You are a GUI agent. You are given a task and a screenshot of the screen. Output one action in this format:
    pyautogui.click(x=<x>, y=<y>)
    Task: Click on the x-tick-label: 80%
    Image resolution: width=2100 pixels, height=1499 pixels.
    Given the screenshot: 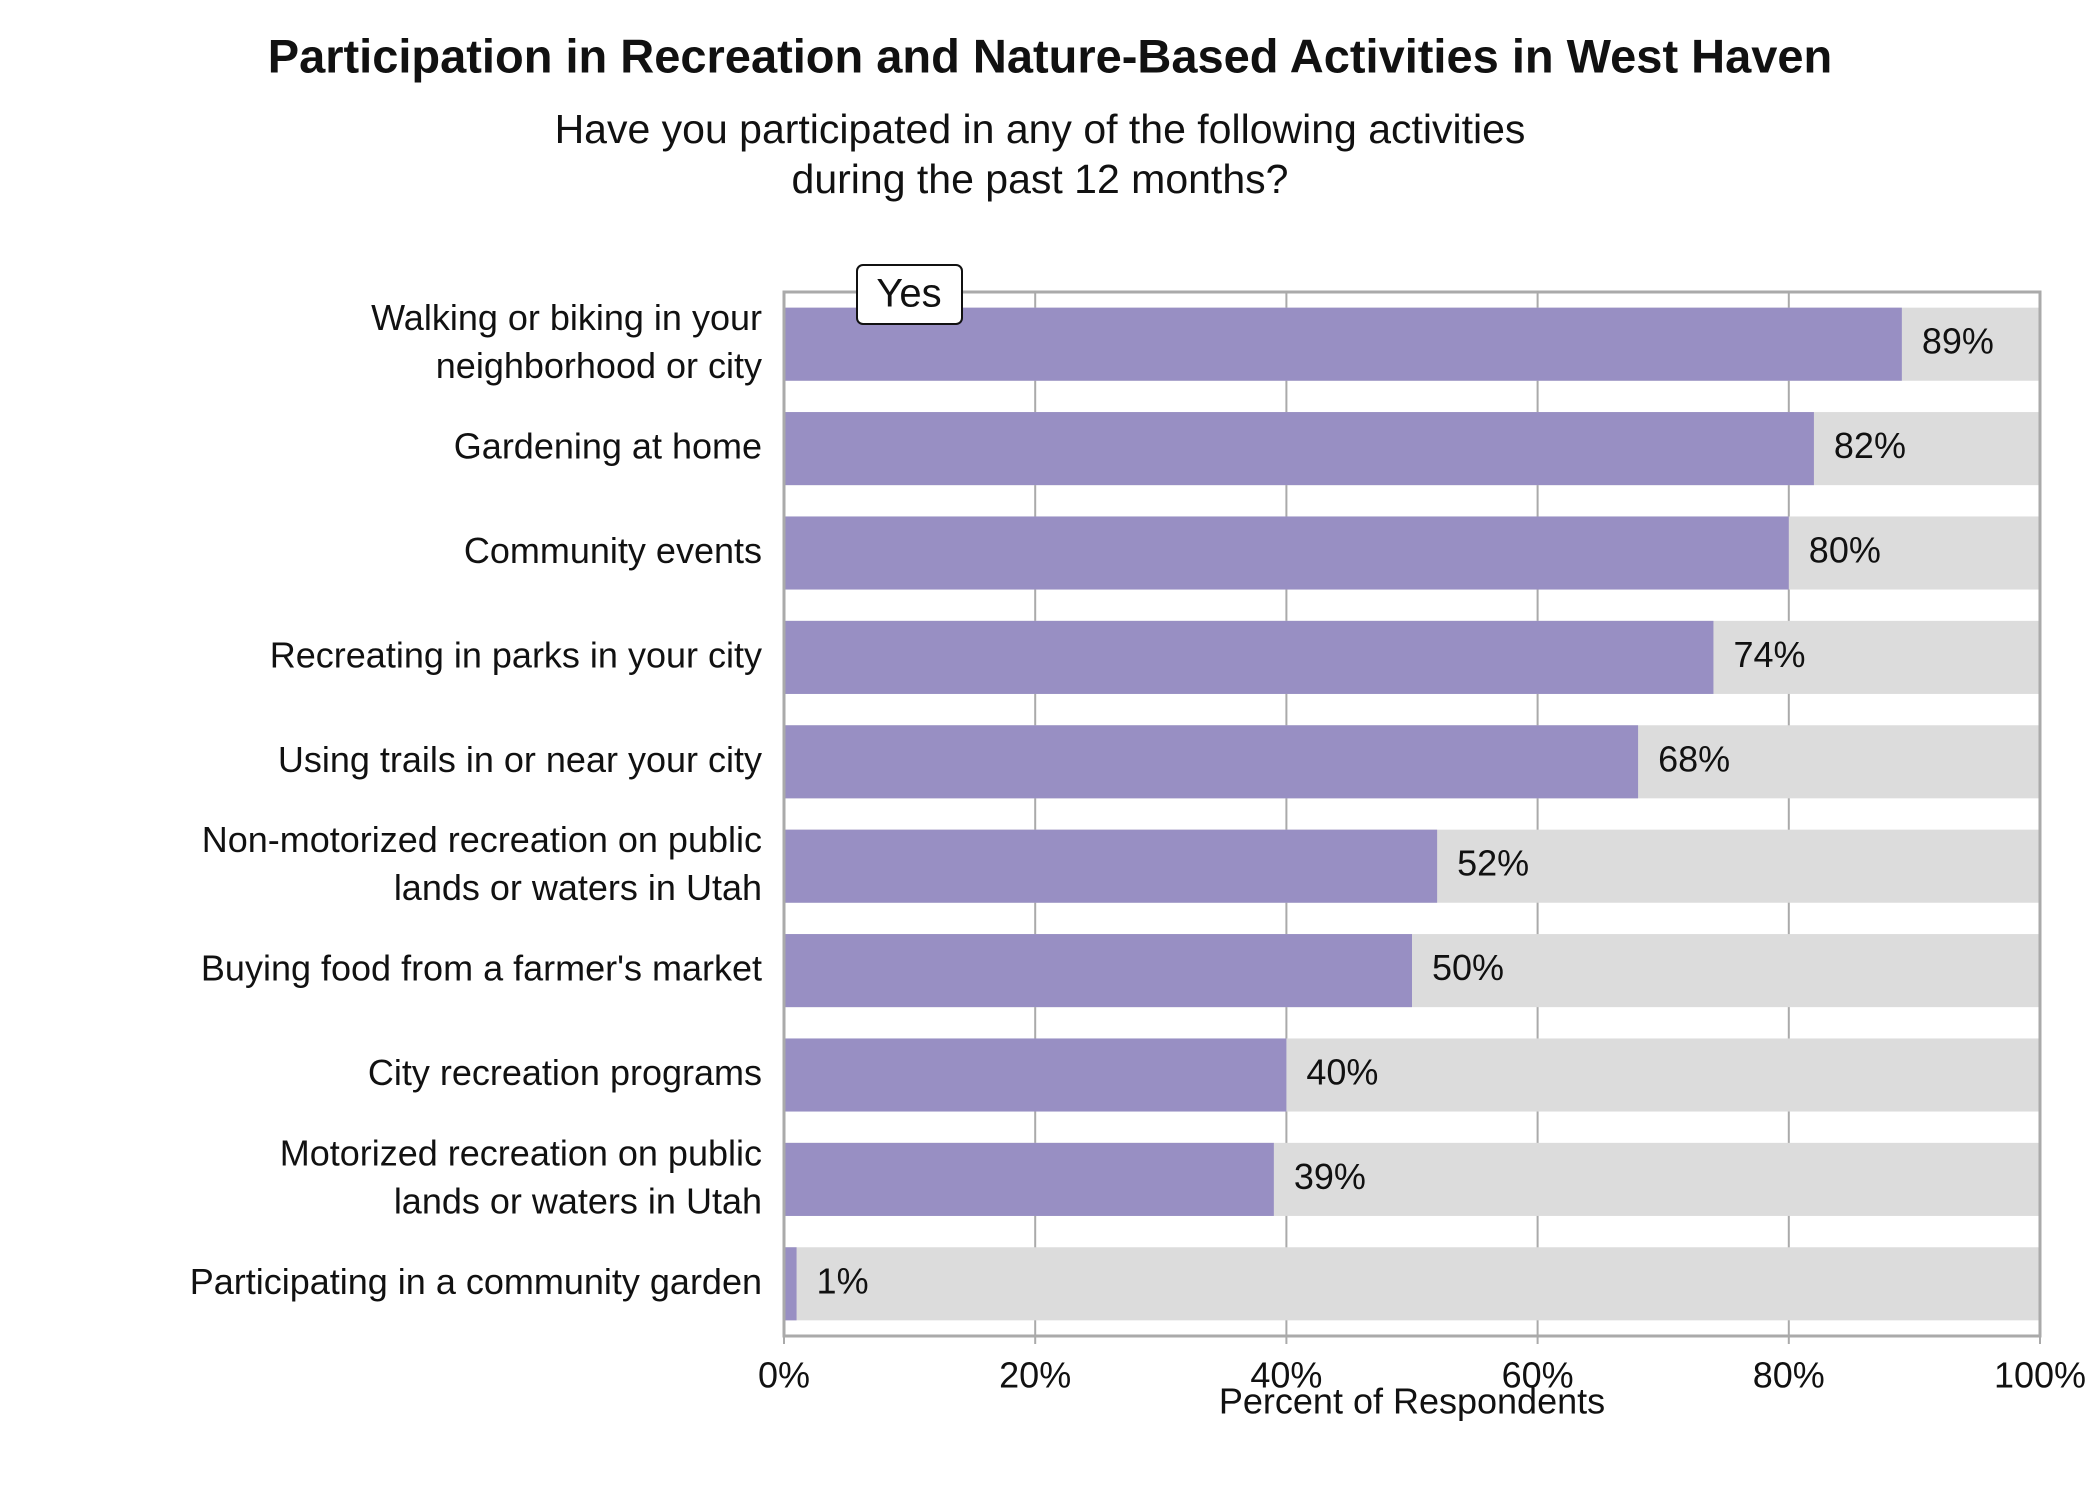 What is the action you would take?
    pyautogui.click(x=1789, y=1375)
    